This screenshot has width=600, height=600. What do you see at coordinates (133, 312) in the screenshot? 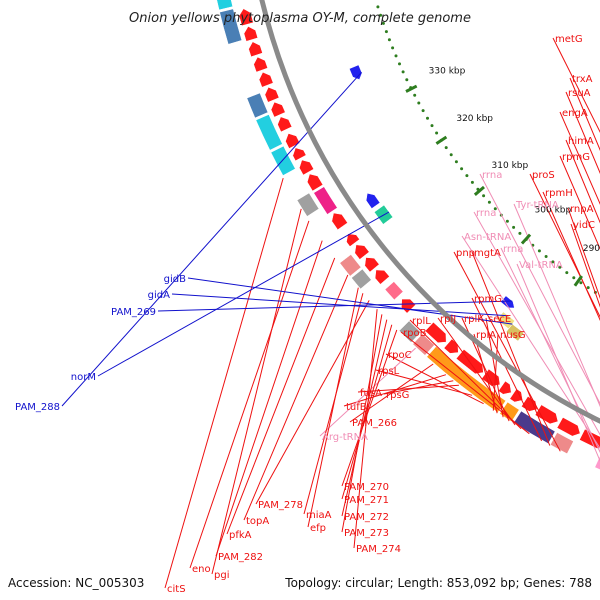
I see `gene-label: PAM_269` at bounding box center [133, 312].